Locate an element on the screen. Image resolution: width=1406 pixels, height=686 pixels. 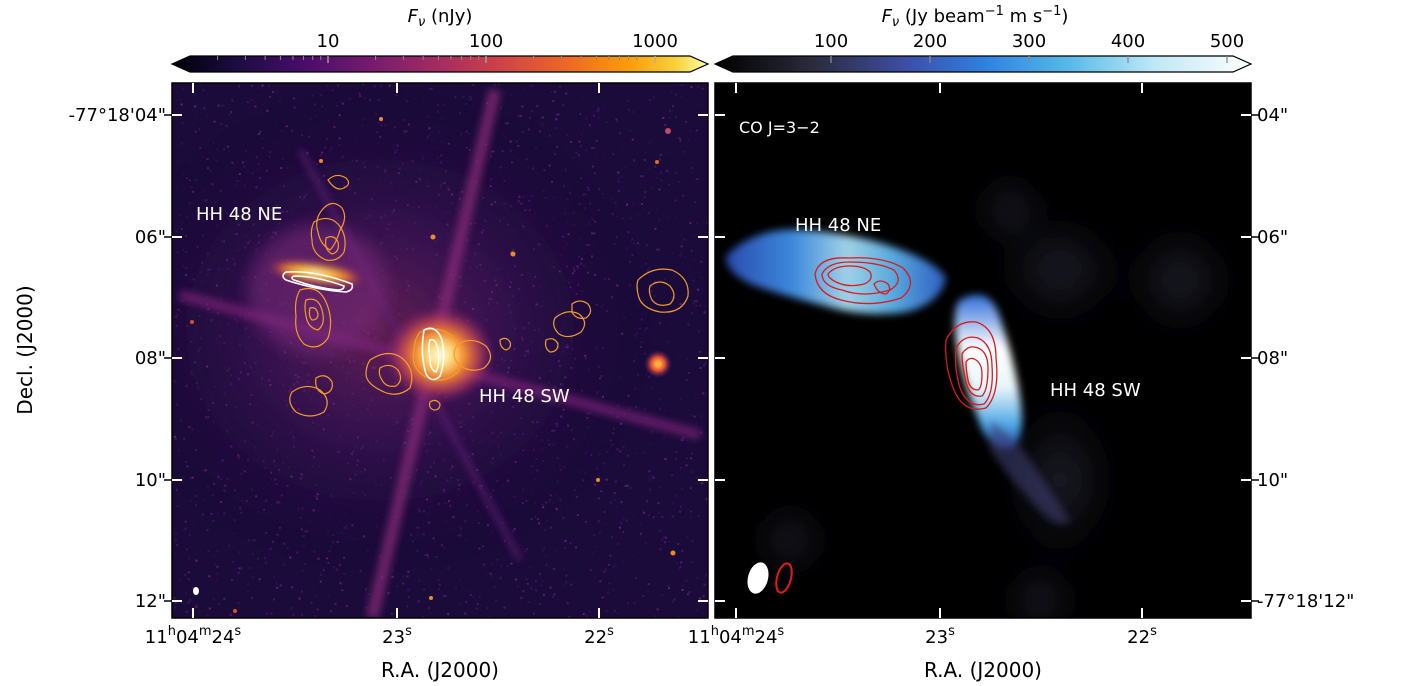
dec-tick-left-4: 12" is located at coordinates (150, 601).